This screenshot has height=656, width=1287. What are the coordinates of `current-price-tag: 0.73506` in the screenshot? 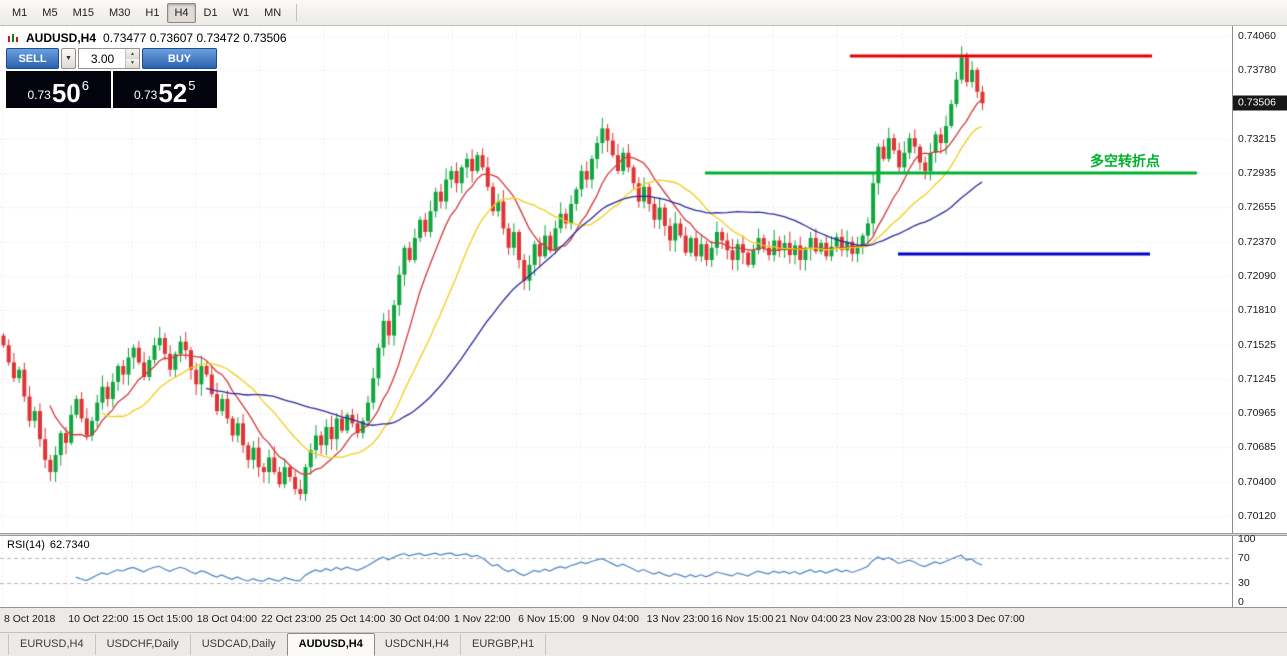 It's located at (1260, 103).